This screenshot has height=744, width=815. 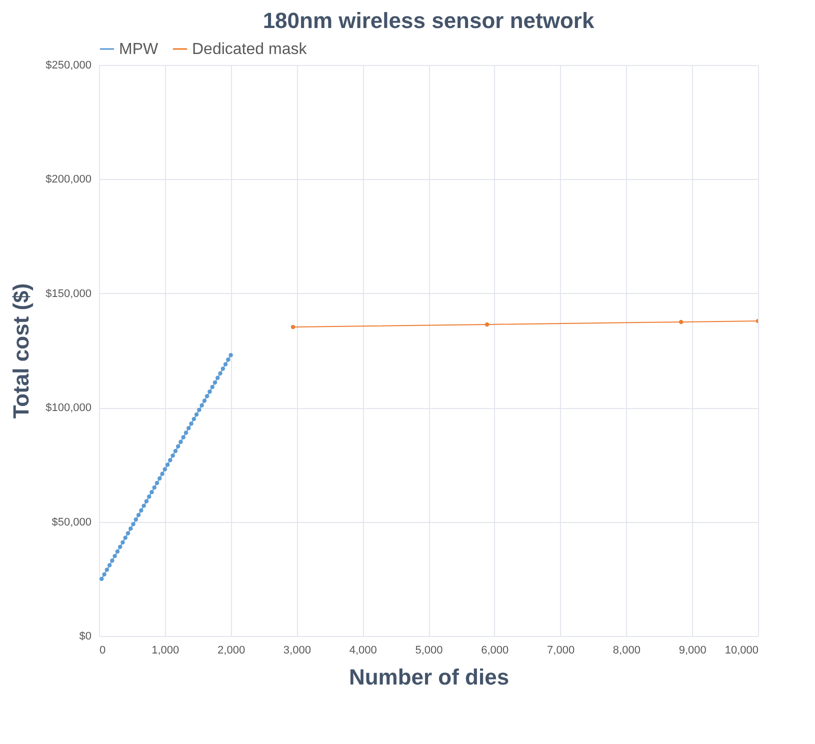 What do you see at coordinates (428, 20) in the screenshot?
I see `chart-title: 180nm wireless sensor network` at bounding box center [428, 20].